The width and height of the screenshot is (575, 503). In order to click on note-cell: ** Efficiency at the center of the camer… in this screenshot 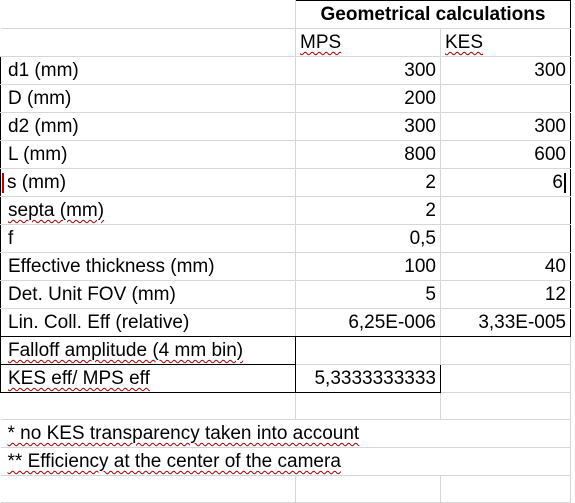, I will do `click(285, 461)`.